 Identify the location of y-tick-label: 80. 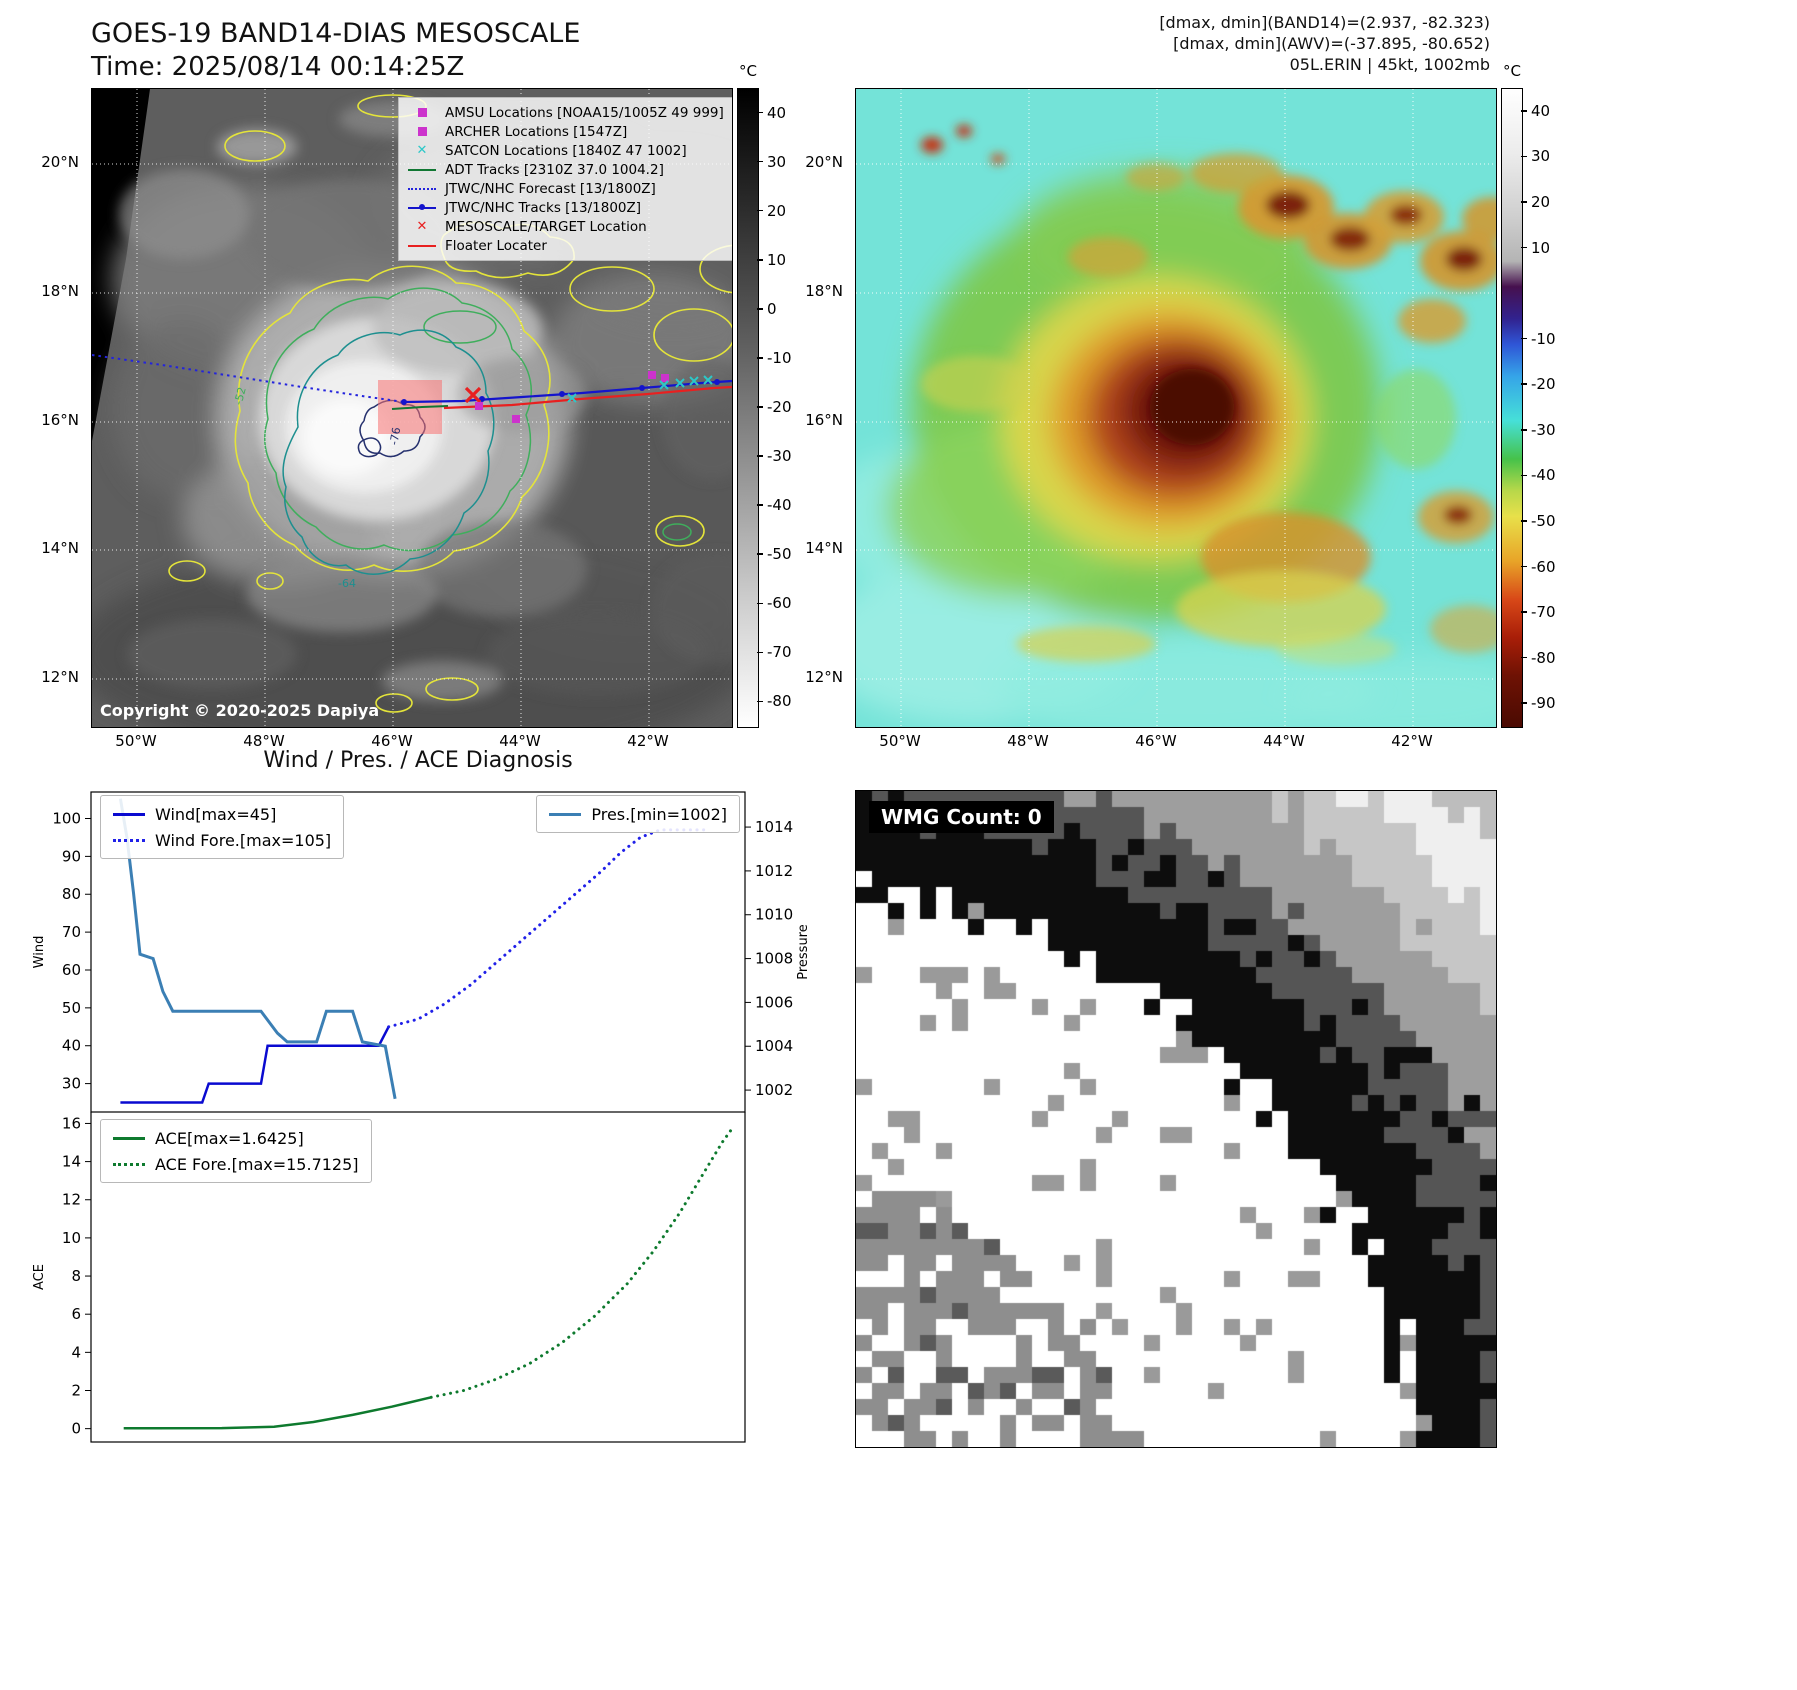
(71, 894).